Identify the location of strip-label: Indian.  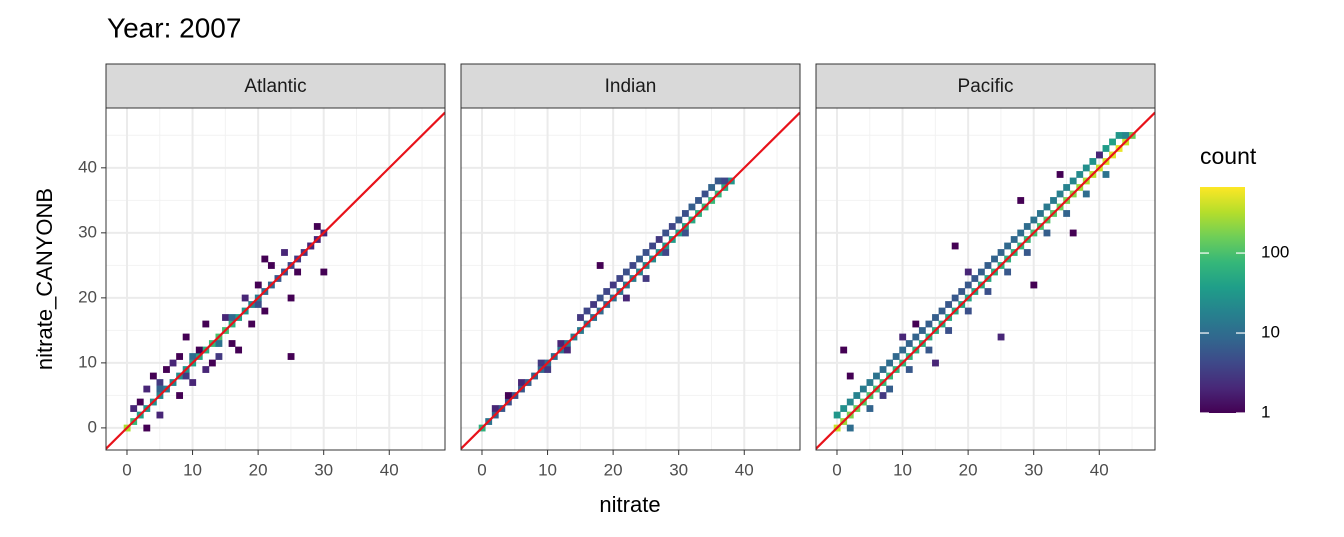
(631, 86).